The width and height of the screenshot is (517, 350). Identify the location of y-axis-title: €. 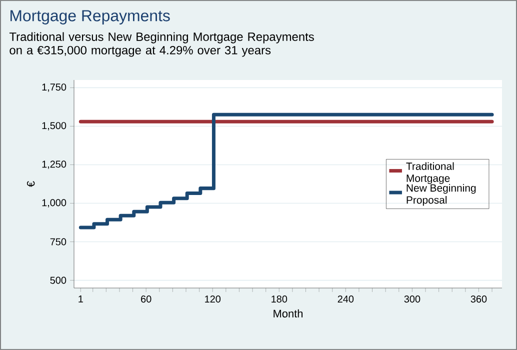
(30, 184).